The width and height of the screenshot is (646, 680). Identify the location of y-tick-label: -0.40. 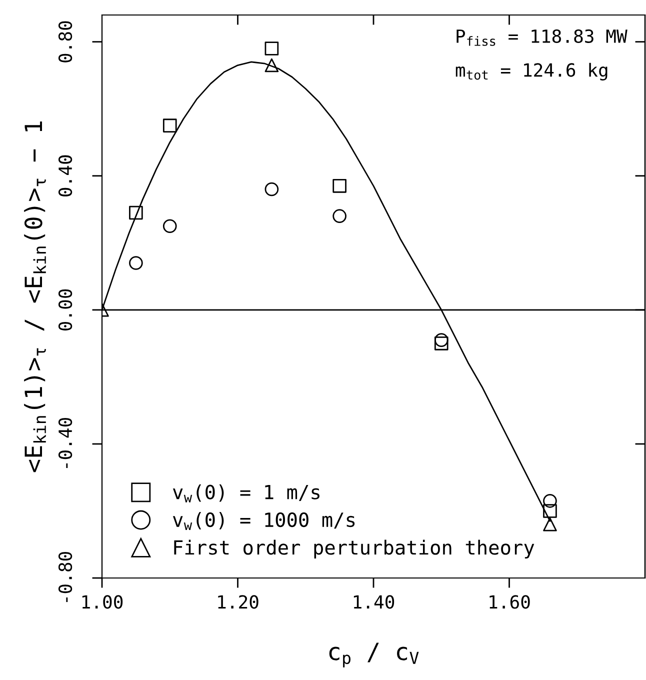
(65, 443).